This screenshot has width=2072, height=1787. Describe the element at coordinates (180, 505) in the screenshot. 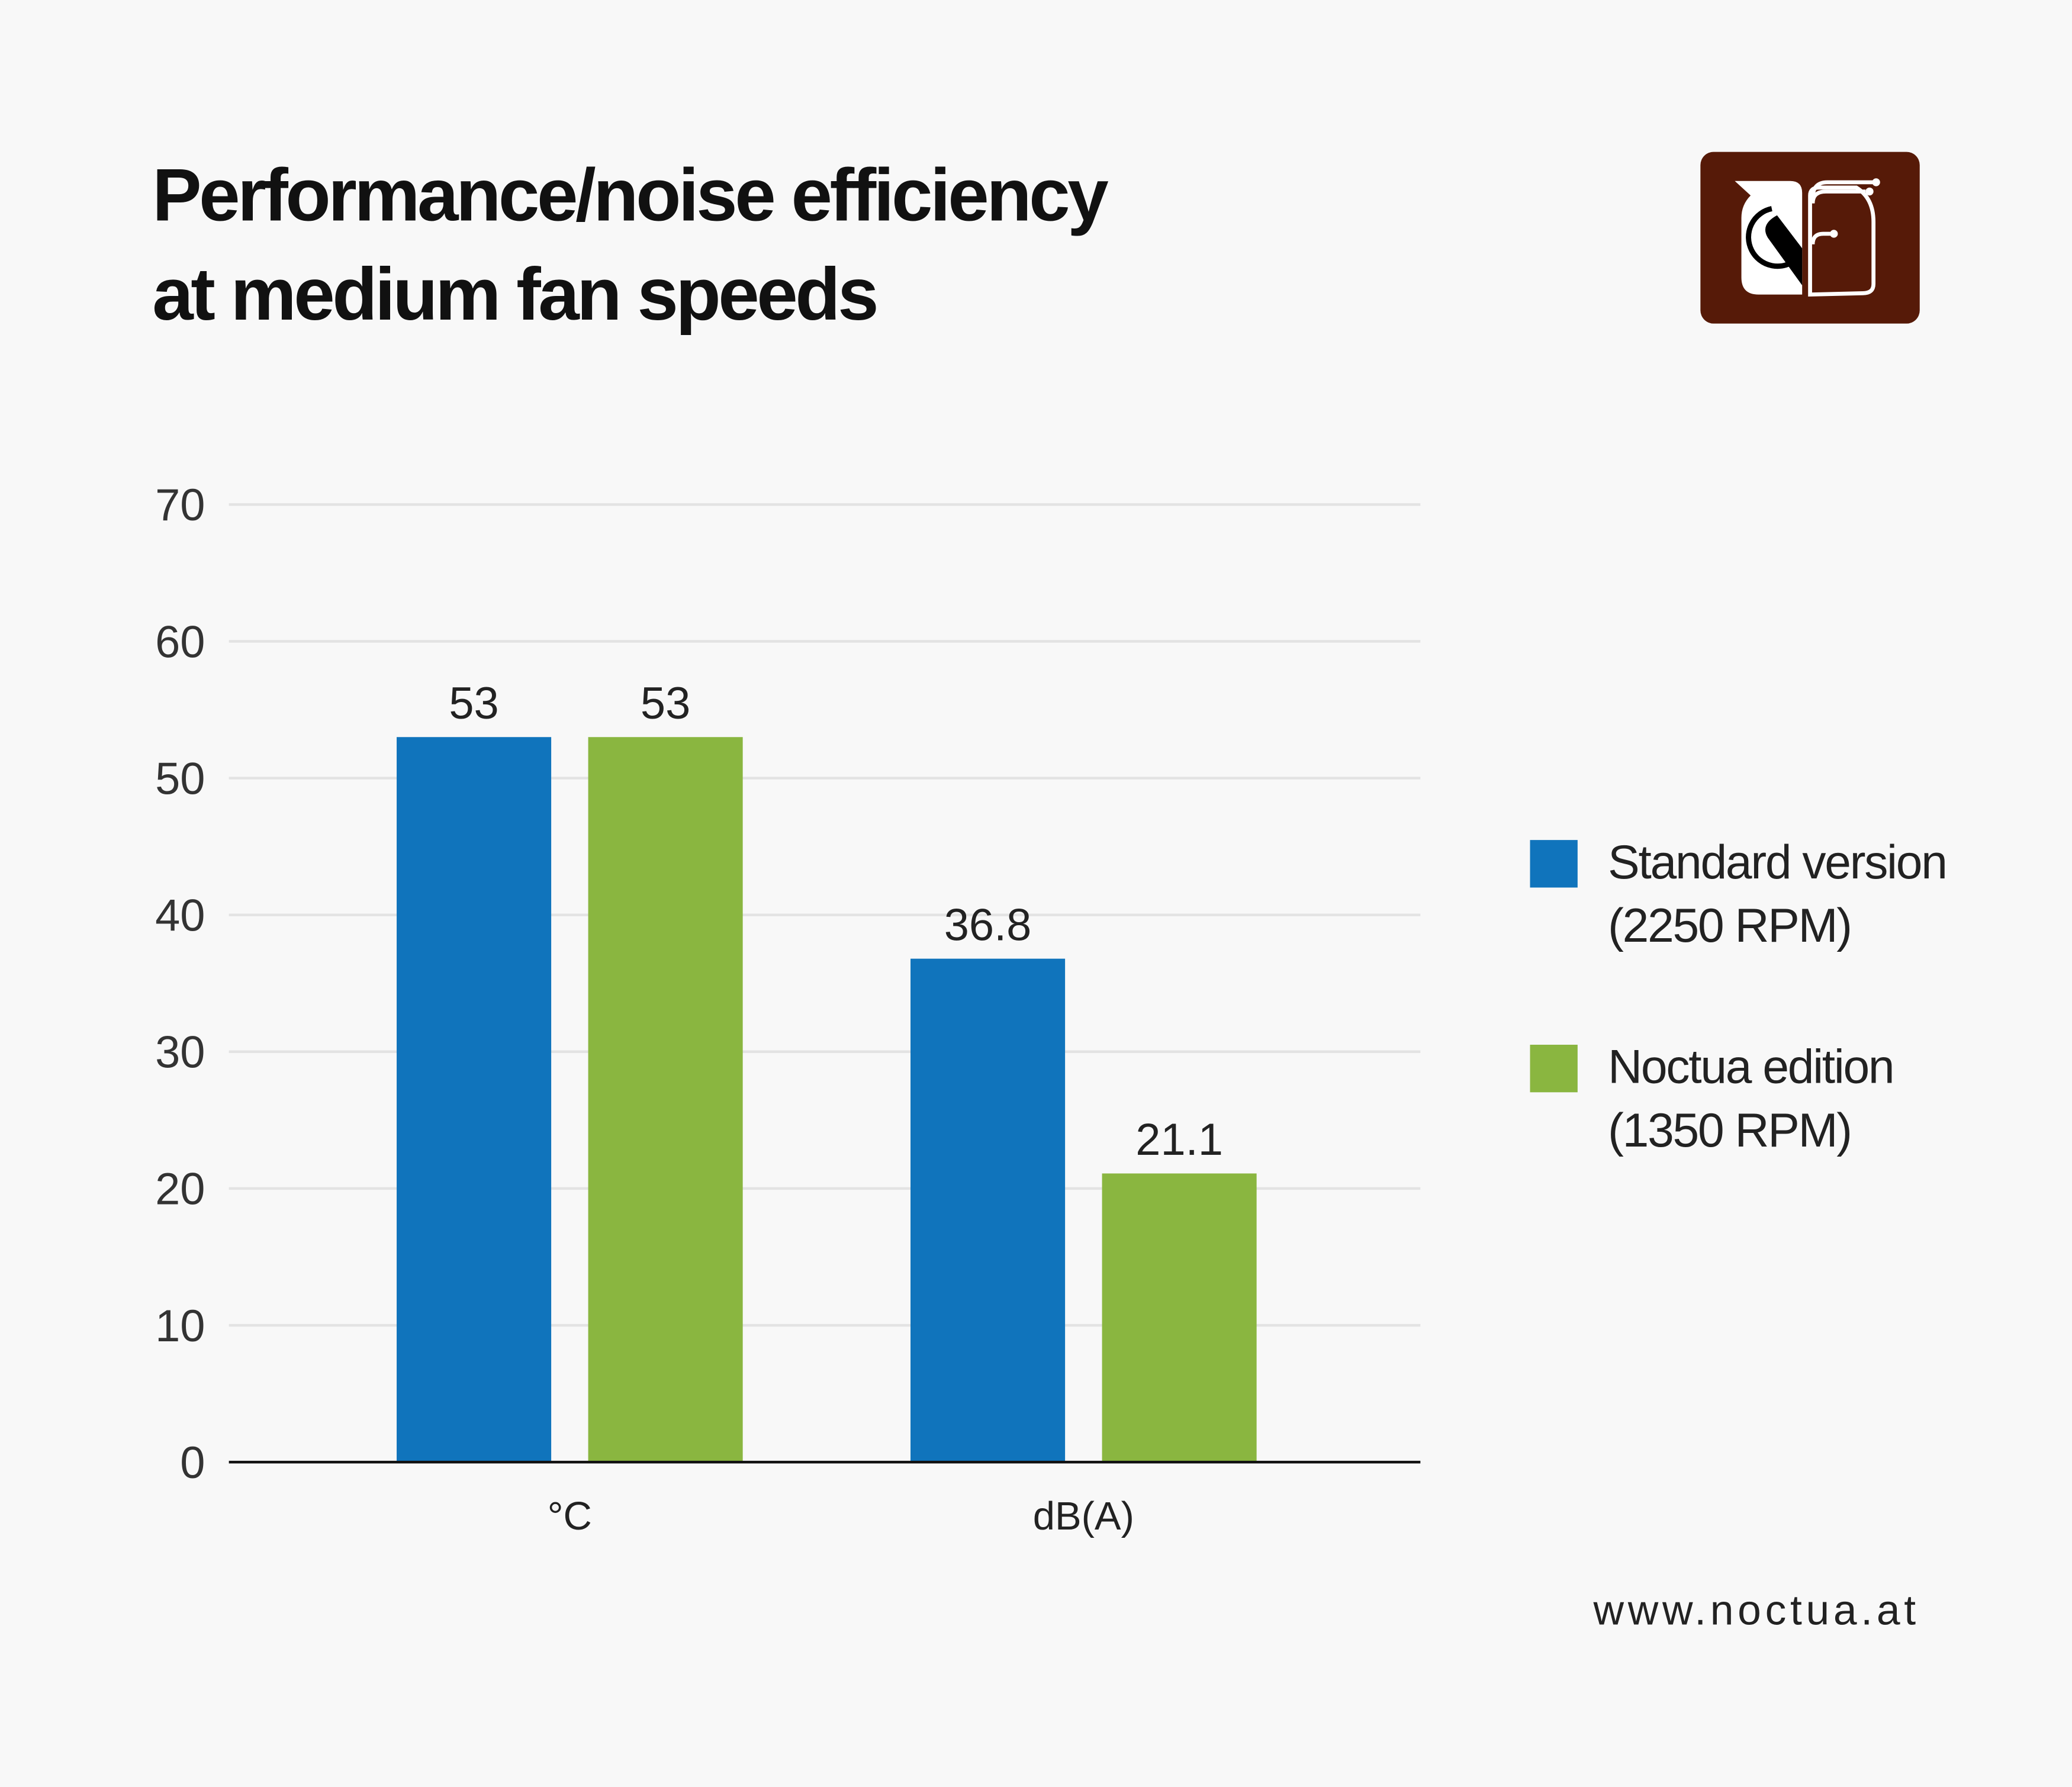

I see `y-tick-label: 70` at that location.